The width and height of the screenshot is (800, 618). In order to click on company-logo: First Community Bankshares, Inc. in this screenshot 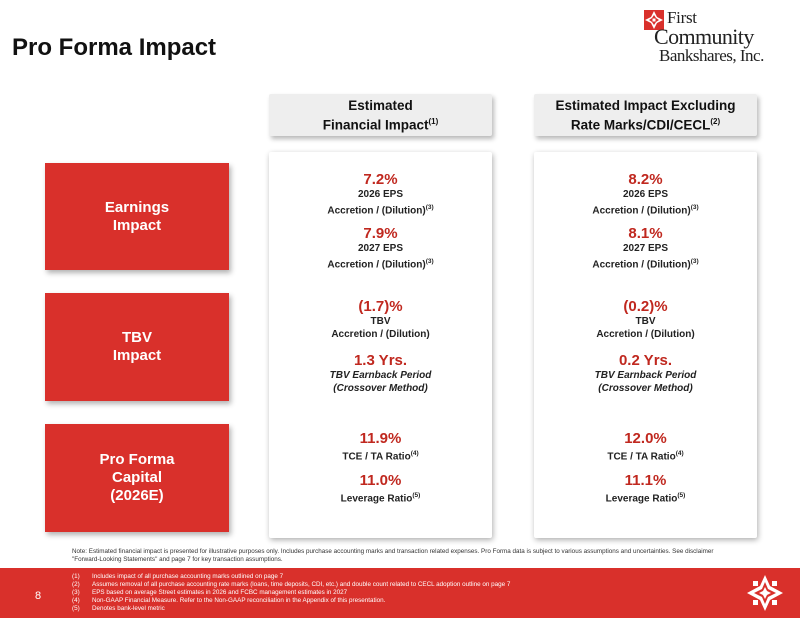, I will do `click(715, 37)`.